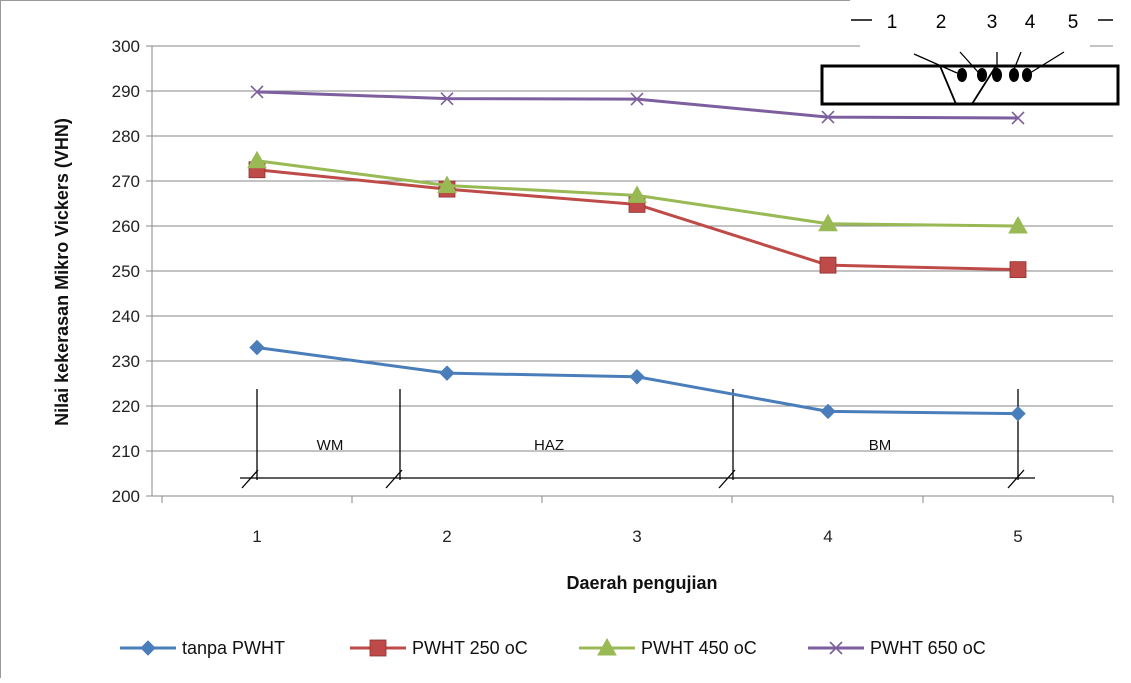  Describe the element at coordinates (126, 406) in the screenshot. I see `y-tick-label: 220` at that location.